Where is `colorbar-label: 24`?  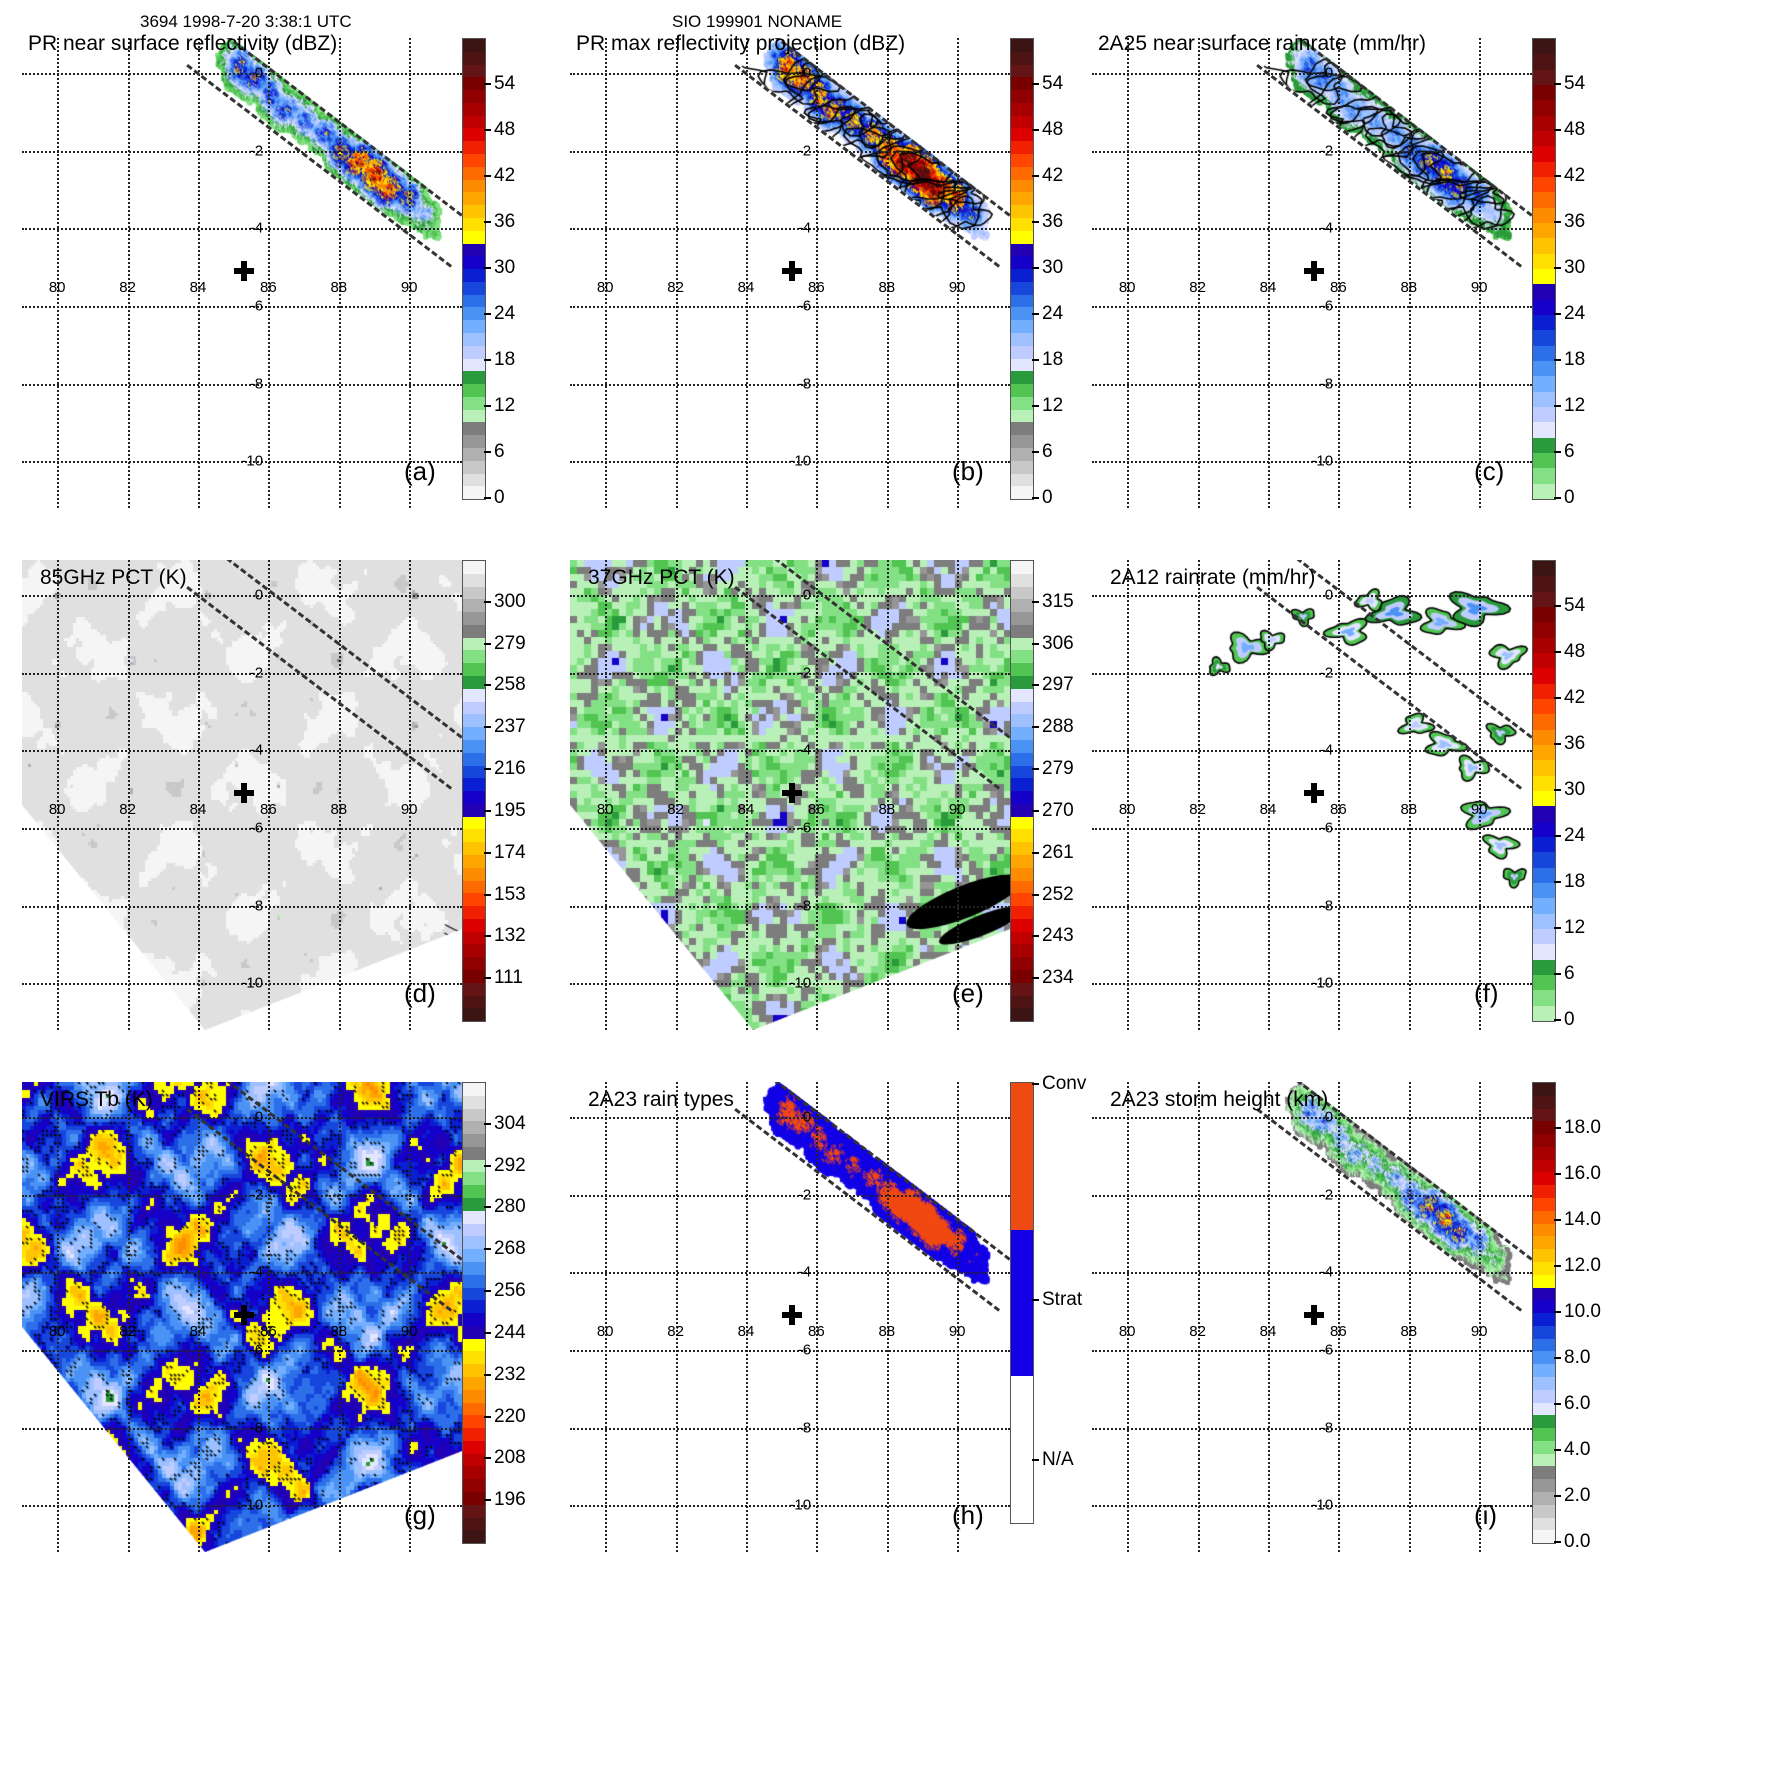
colorbar-label: 24 is located at coordinates (1575, 313).